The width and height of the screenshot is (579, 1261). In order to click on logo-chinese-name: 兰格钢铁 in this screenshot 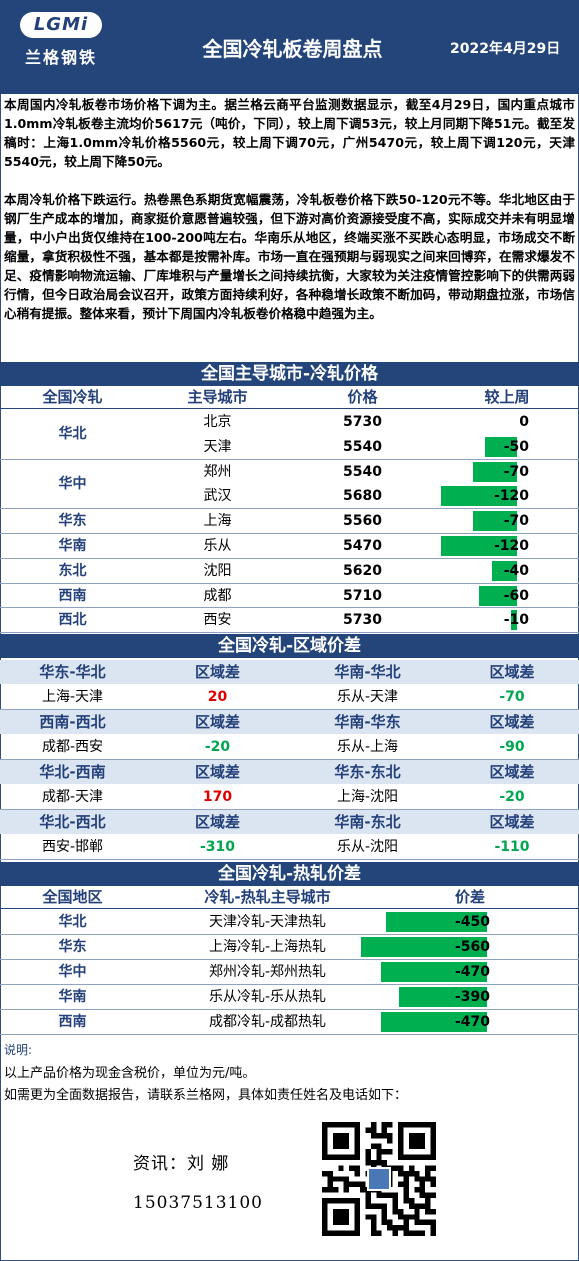, I will do `click(60, 57)`.